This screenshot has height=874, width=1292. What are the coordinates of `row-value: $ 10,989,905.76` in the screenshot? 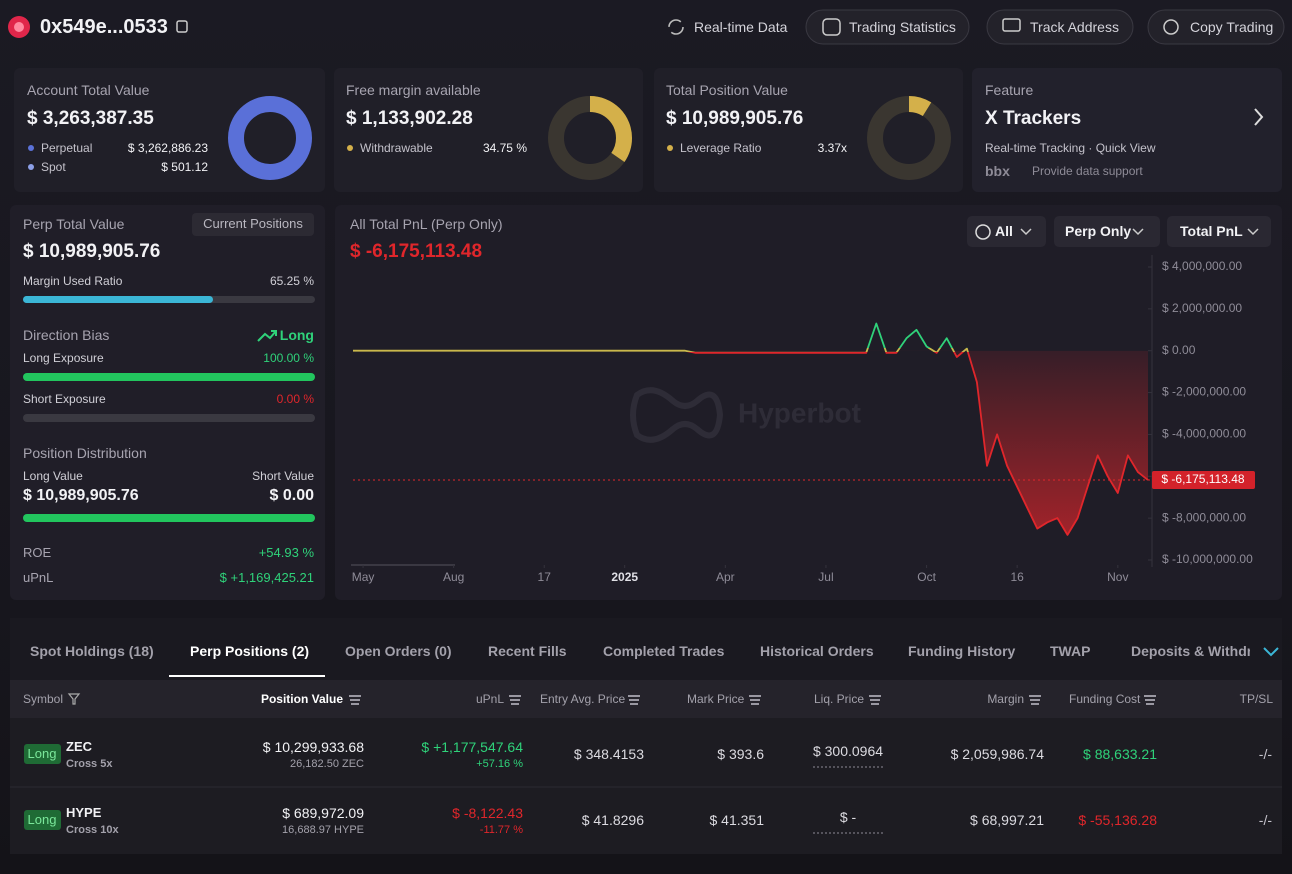 It's located at (81, 496).